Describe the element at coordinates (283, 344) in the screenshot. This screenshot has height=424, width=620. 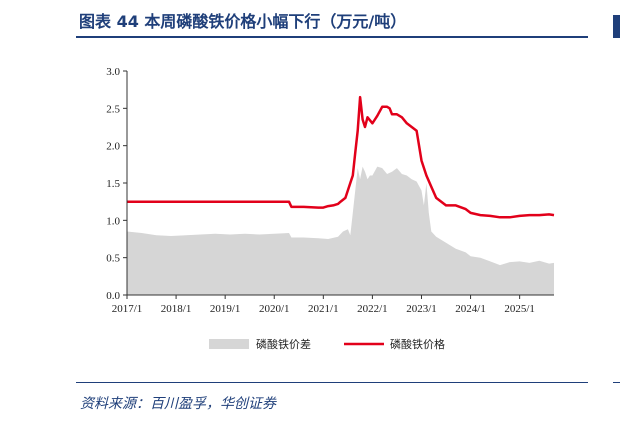
I see `legend-label-area: 磷酸铁价差` at that location.